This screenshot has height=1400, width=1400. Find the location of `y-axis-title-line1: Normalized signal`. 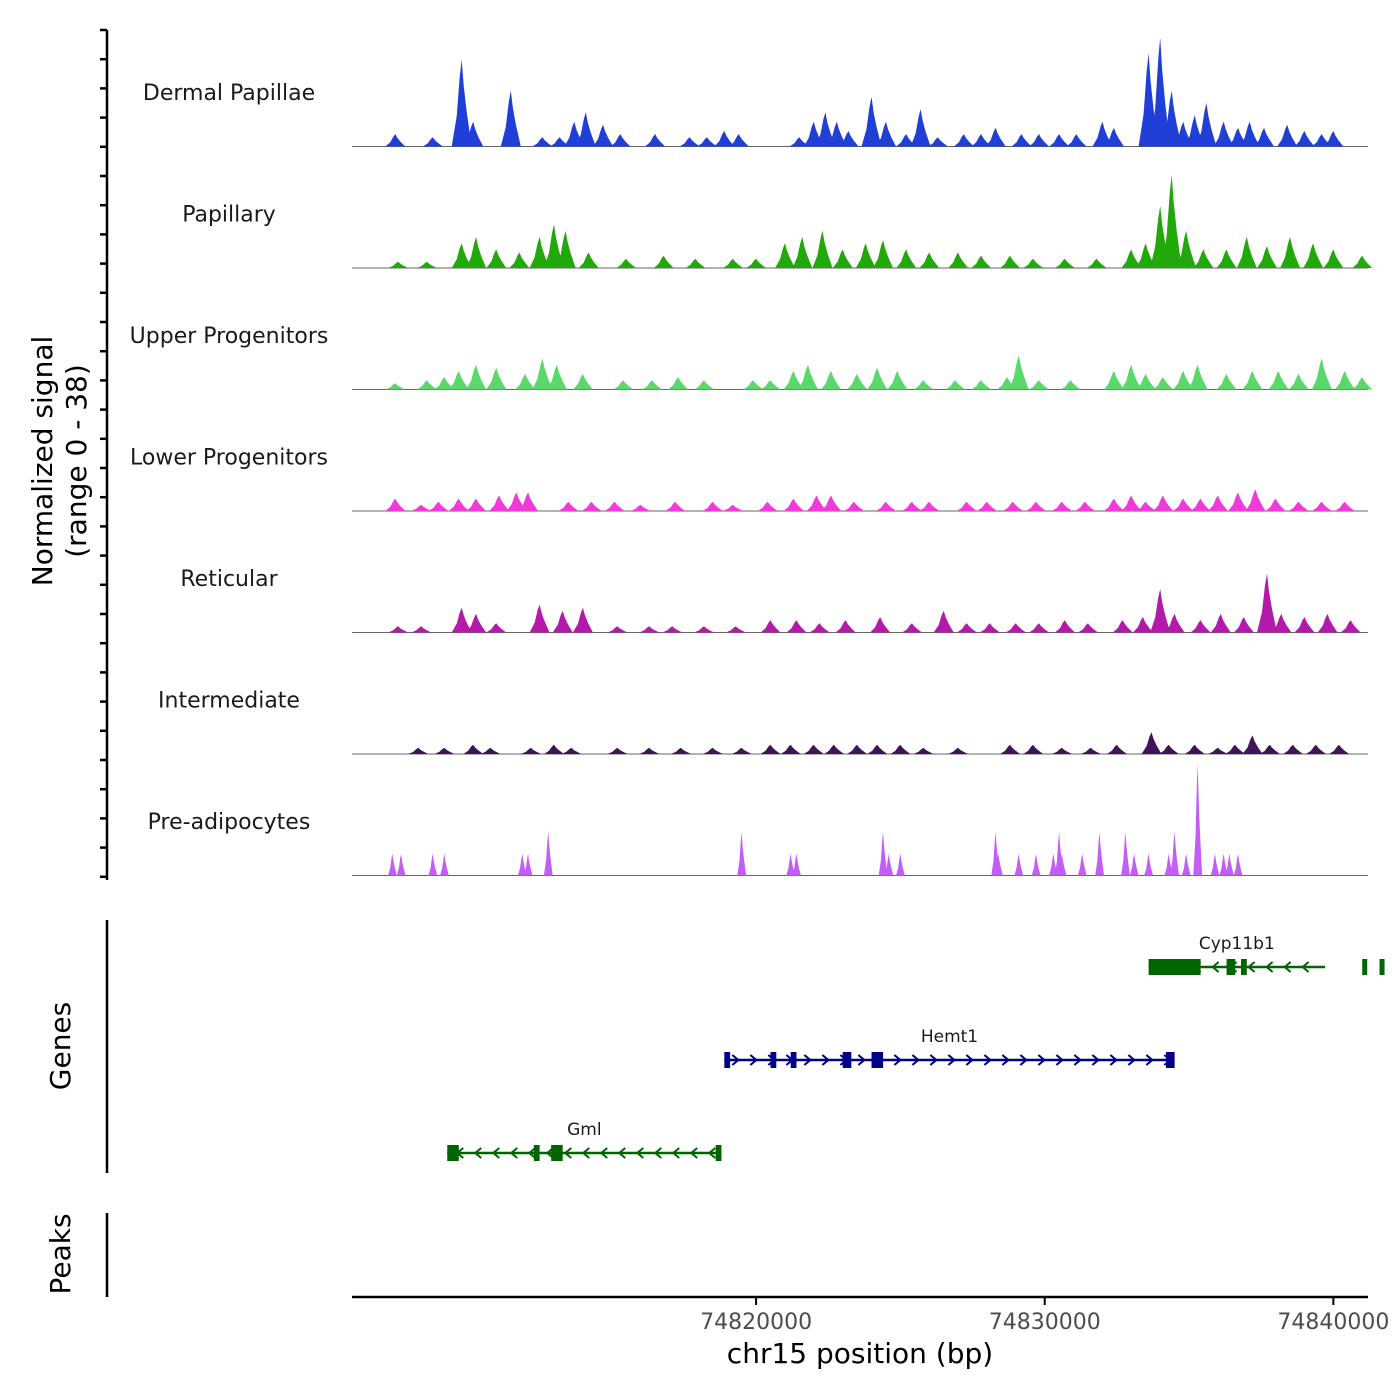

y-axis-title-line1: Normalized signal is located at coordinates (42, 461).